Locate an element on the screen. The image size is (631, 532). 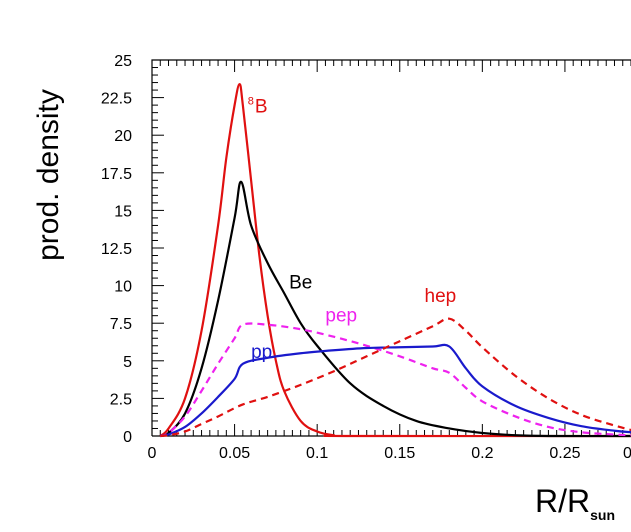
x-axis-title: R/Rsun is located at coordinates (575, 503).